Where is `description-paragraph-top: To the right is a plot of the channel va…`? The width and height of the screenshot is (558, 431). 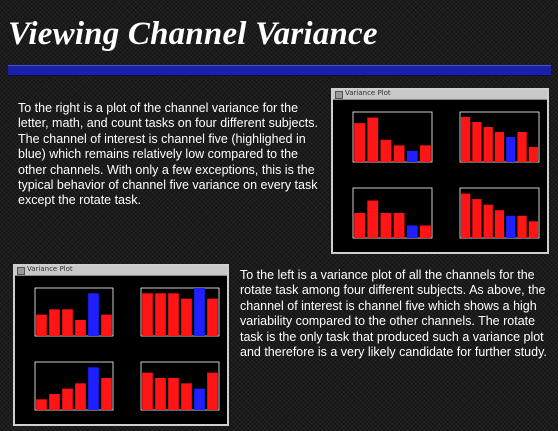
description-paragraph-top: To the right is a plot of the channel va… is located at coordinates (168, 154).